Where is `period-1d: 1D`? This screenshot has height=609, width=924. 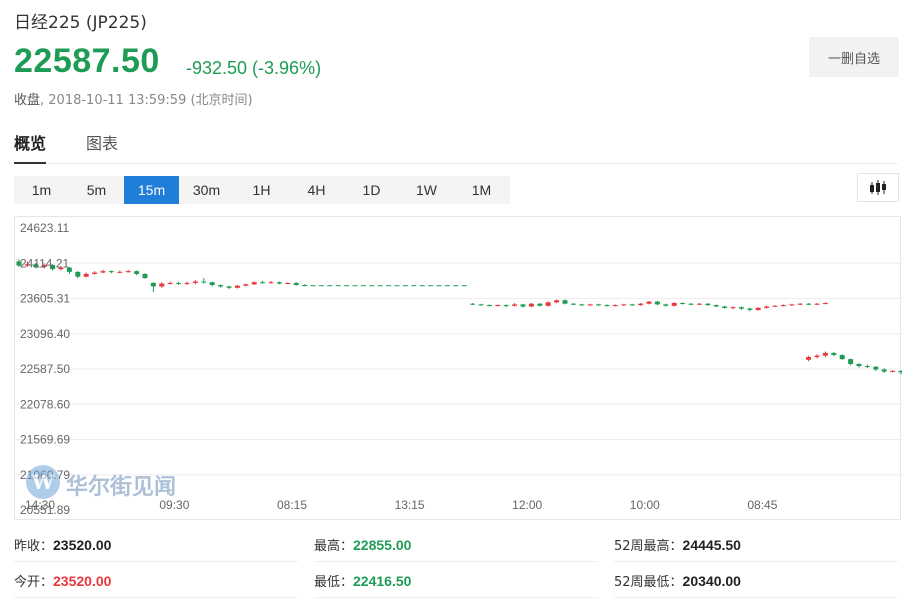 period-1d: 1D is located at coordinates (371, 190).